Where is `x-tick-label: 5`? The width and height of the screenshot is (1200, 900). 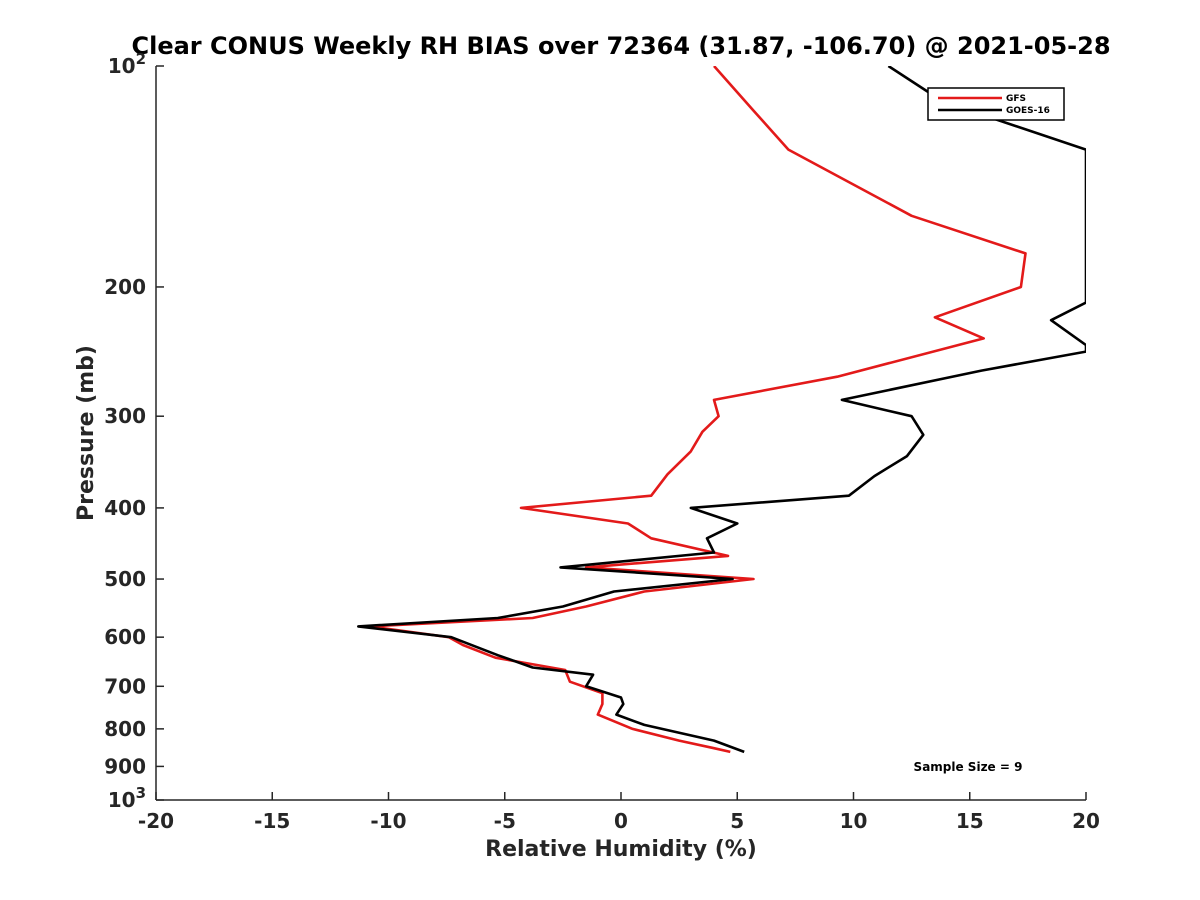
x-tick-label: 5 is located at coordinates (737, 821).